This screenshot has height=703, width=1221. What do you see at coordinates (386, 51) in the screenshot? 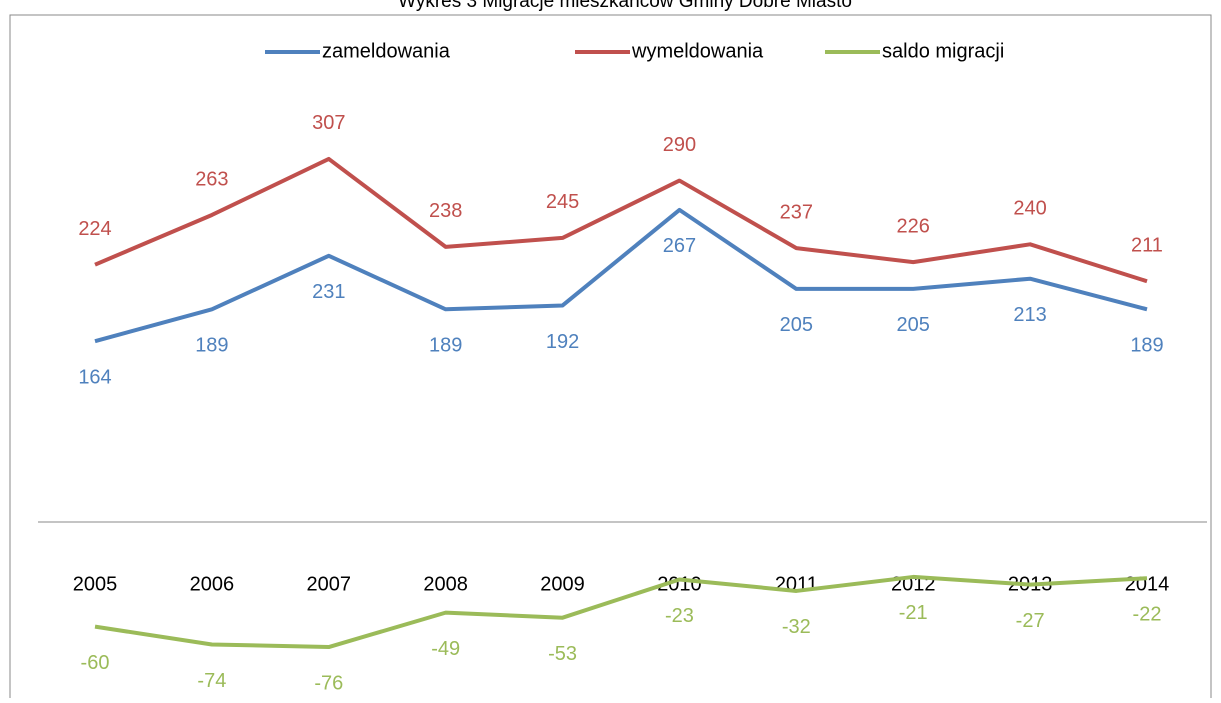
I see `legend-label: zameldowania` at bounding box center [386, 51].